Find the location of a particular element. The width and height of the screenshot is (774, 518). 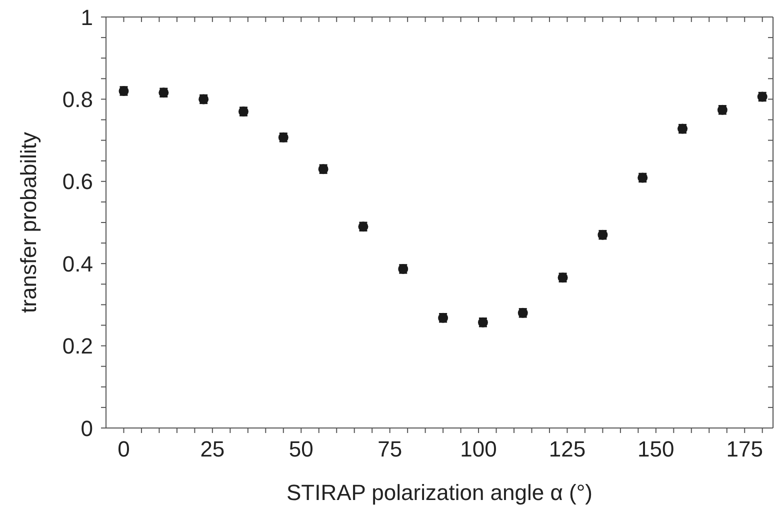

y-tick-label: 0.4 is located at coordinates (77, 263).